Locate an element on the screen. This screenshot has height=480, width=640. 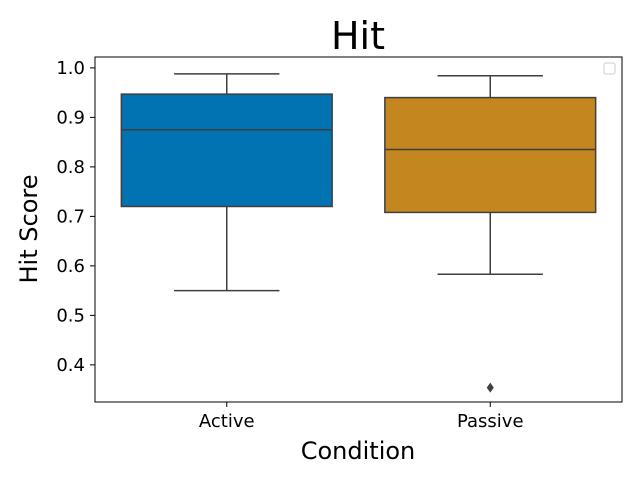
y-tick-label: 0.8 is located at coordinates (70, 167).